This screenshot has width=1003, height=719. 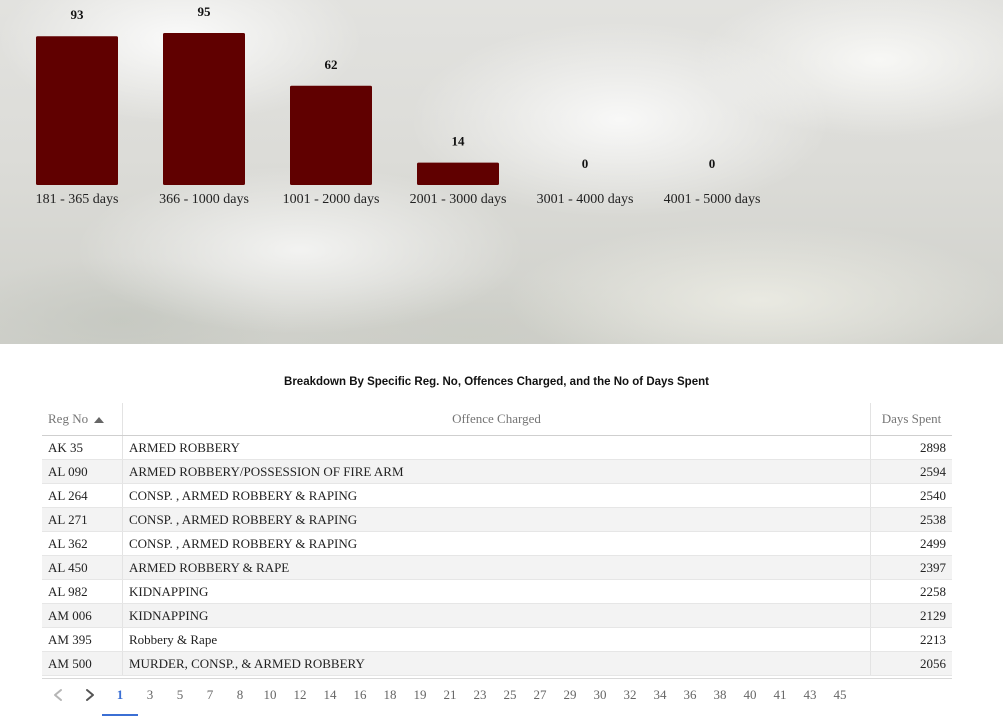 I want to click on days-spent-cell: 2056, so click(x=911, y=663).